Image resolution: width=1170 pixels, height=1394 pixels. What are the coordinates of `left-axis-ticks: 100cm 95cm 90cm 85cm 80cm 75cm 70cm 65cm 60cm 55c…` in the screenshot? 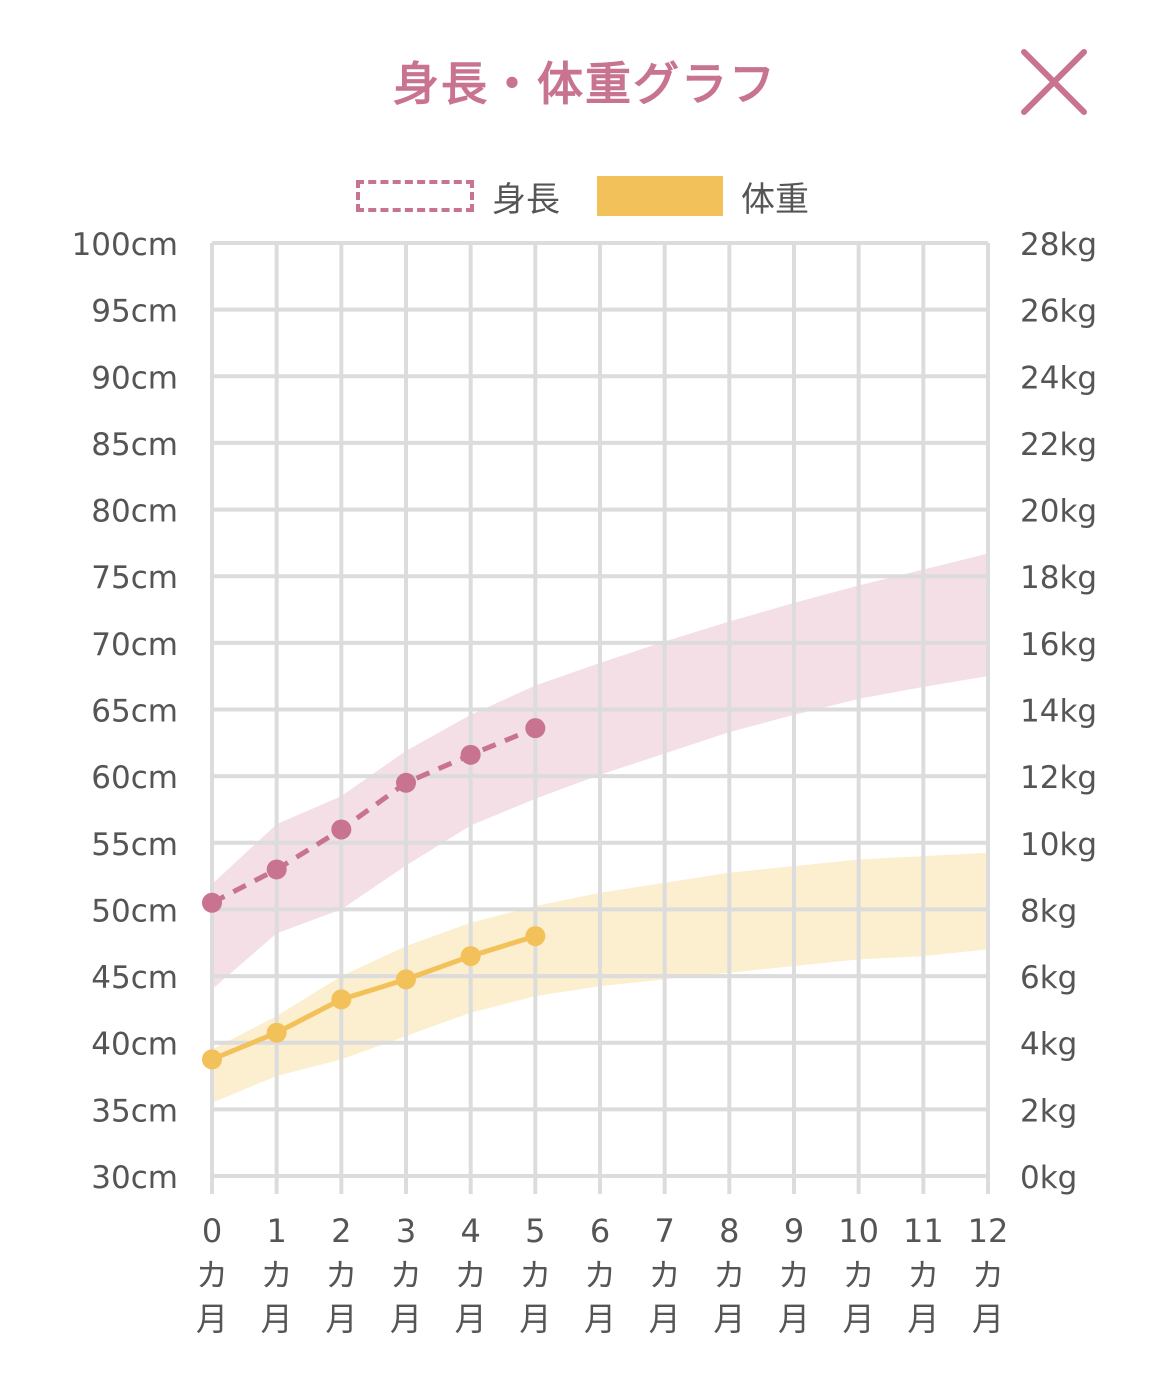 It's located at (125, 711).